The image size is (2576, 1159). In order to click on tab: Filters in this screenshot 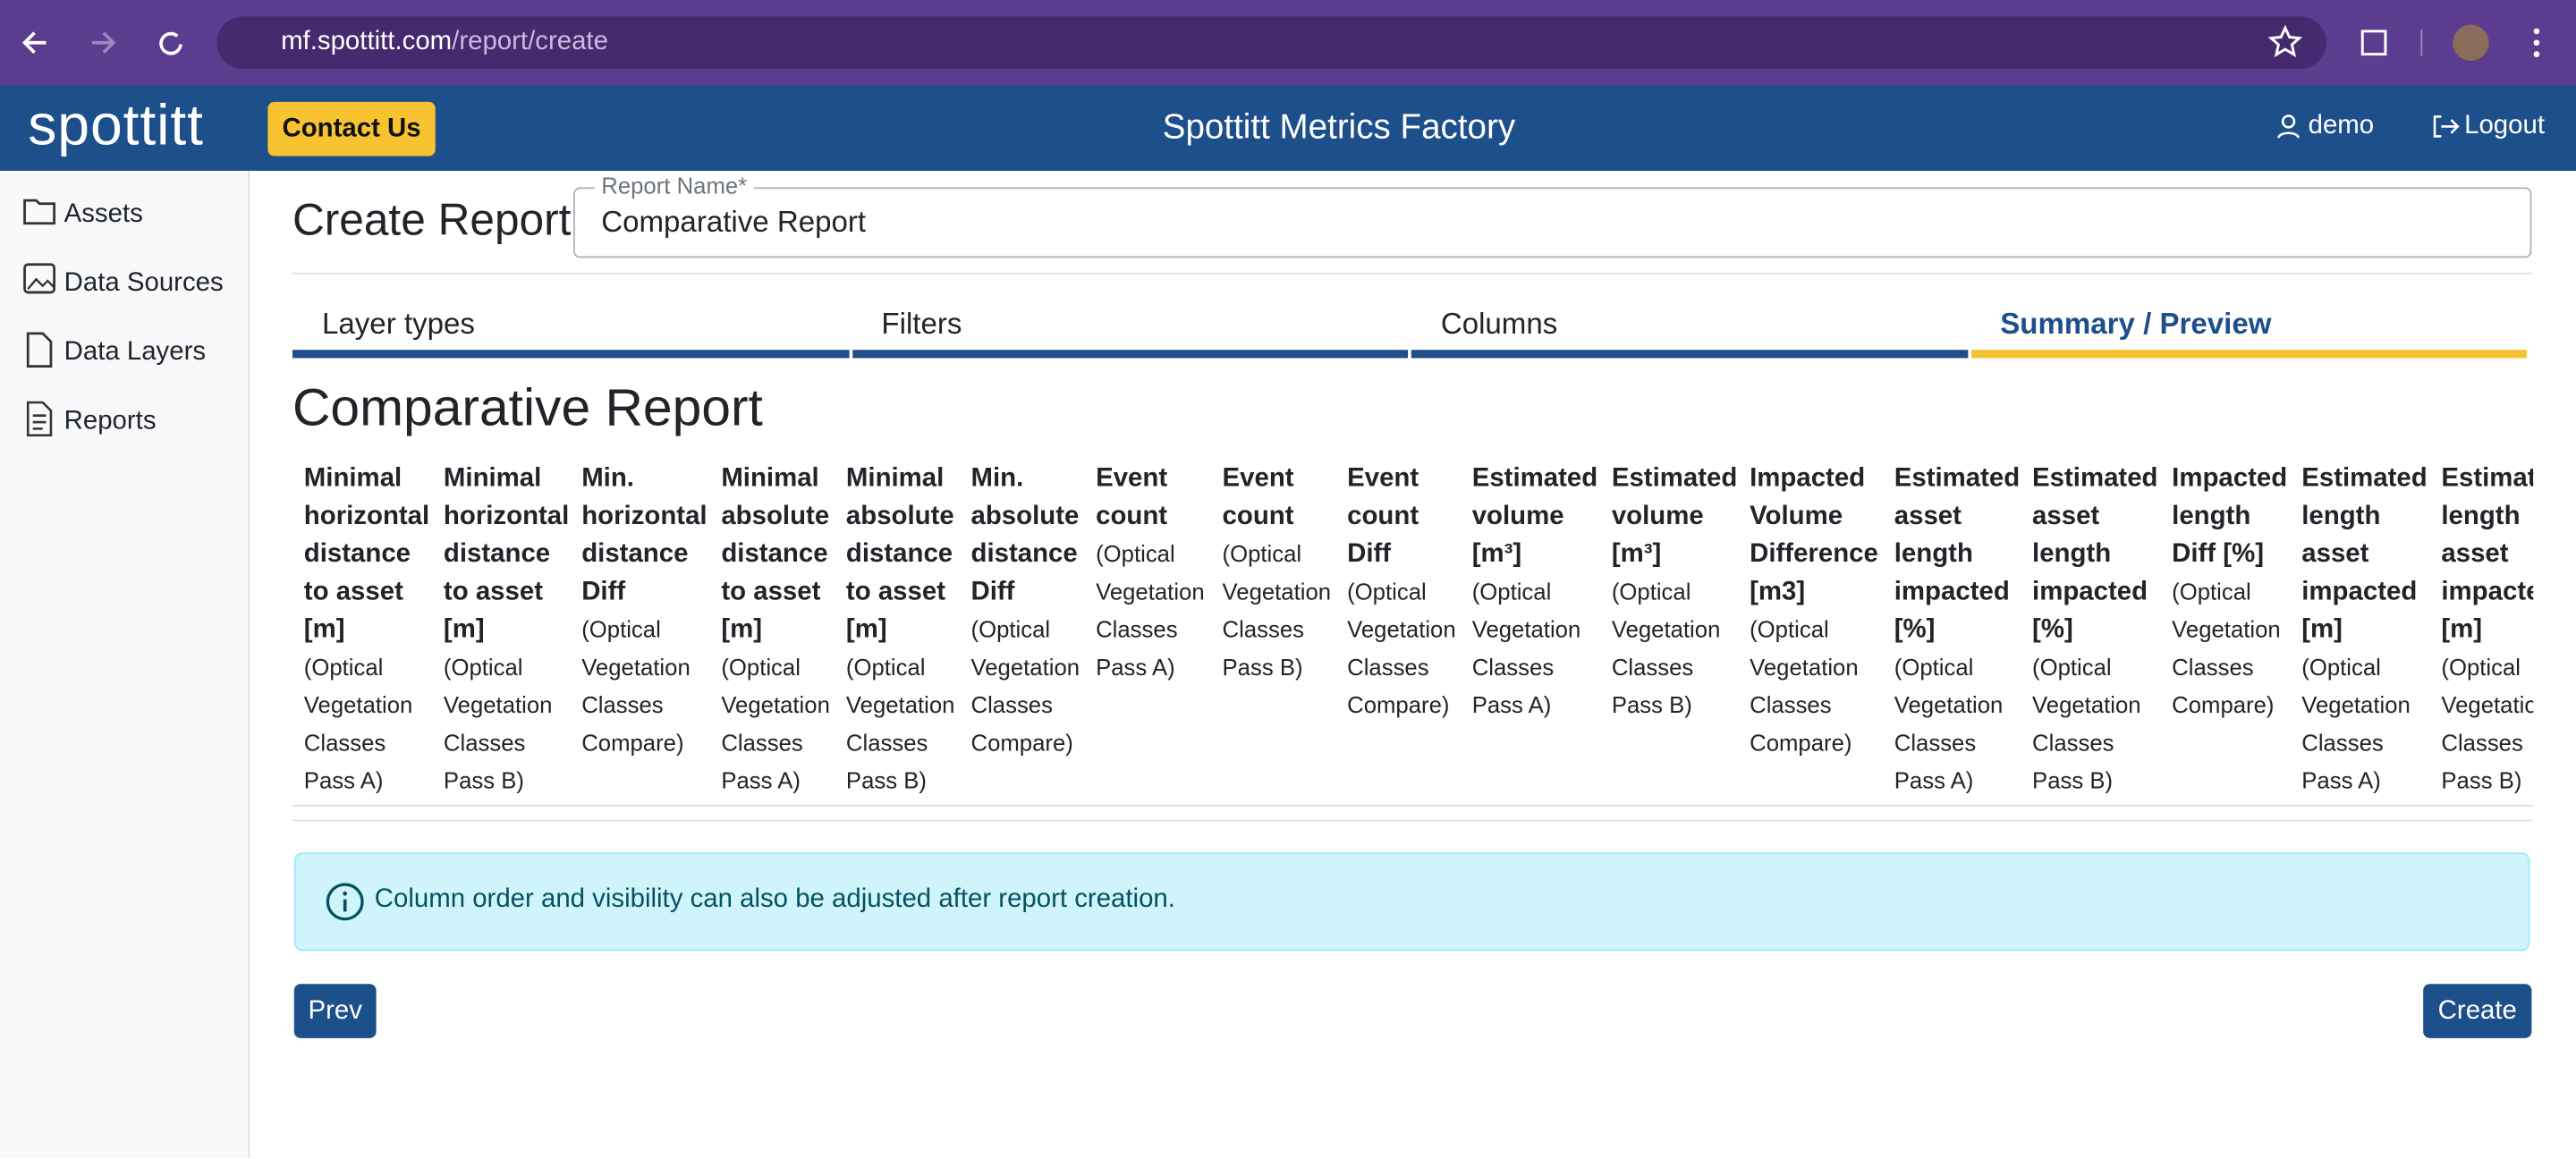, I will do `click(921, 324)`.